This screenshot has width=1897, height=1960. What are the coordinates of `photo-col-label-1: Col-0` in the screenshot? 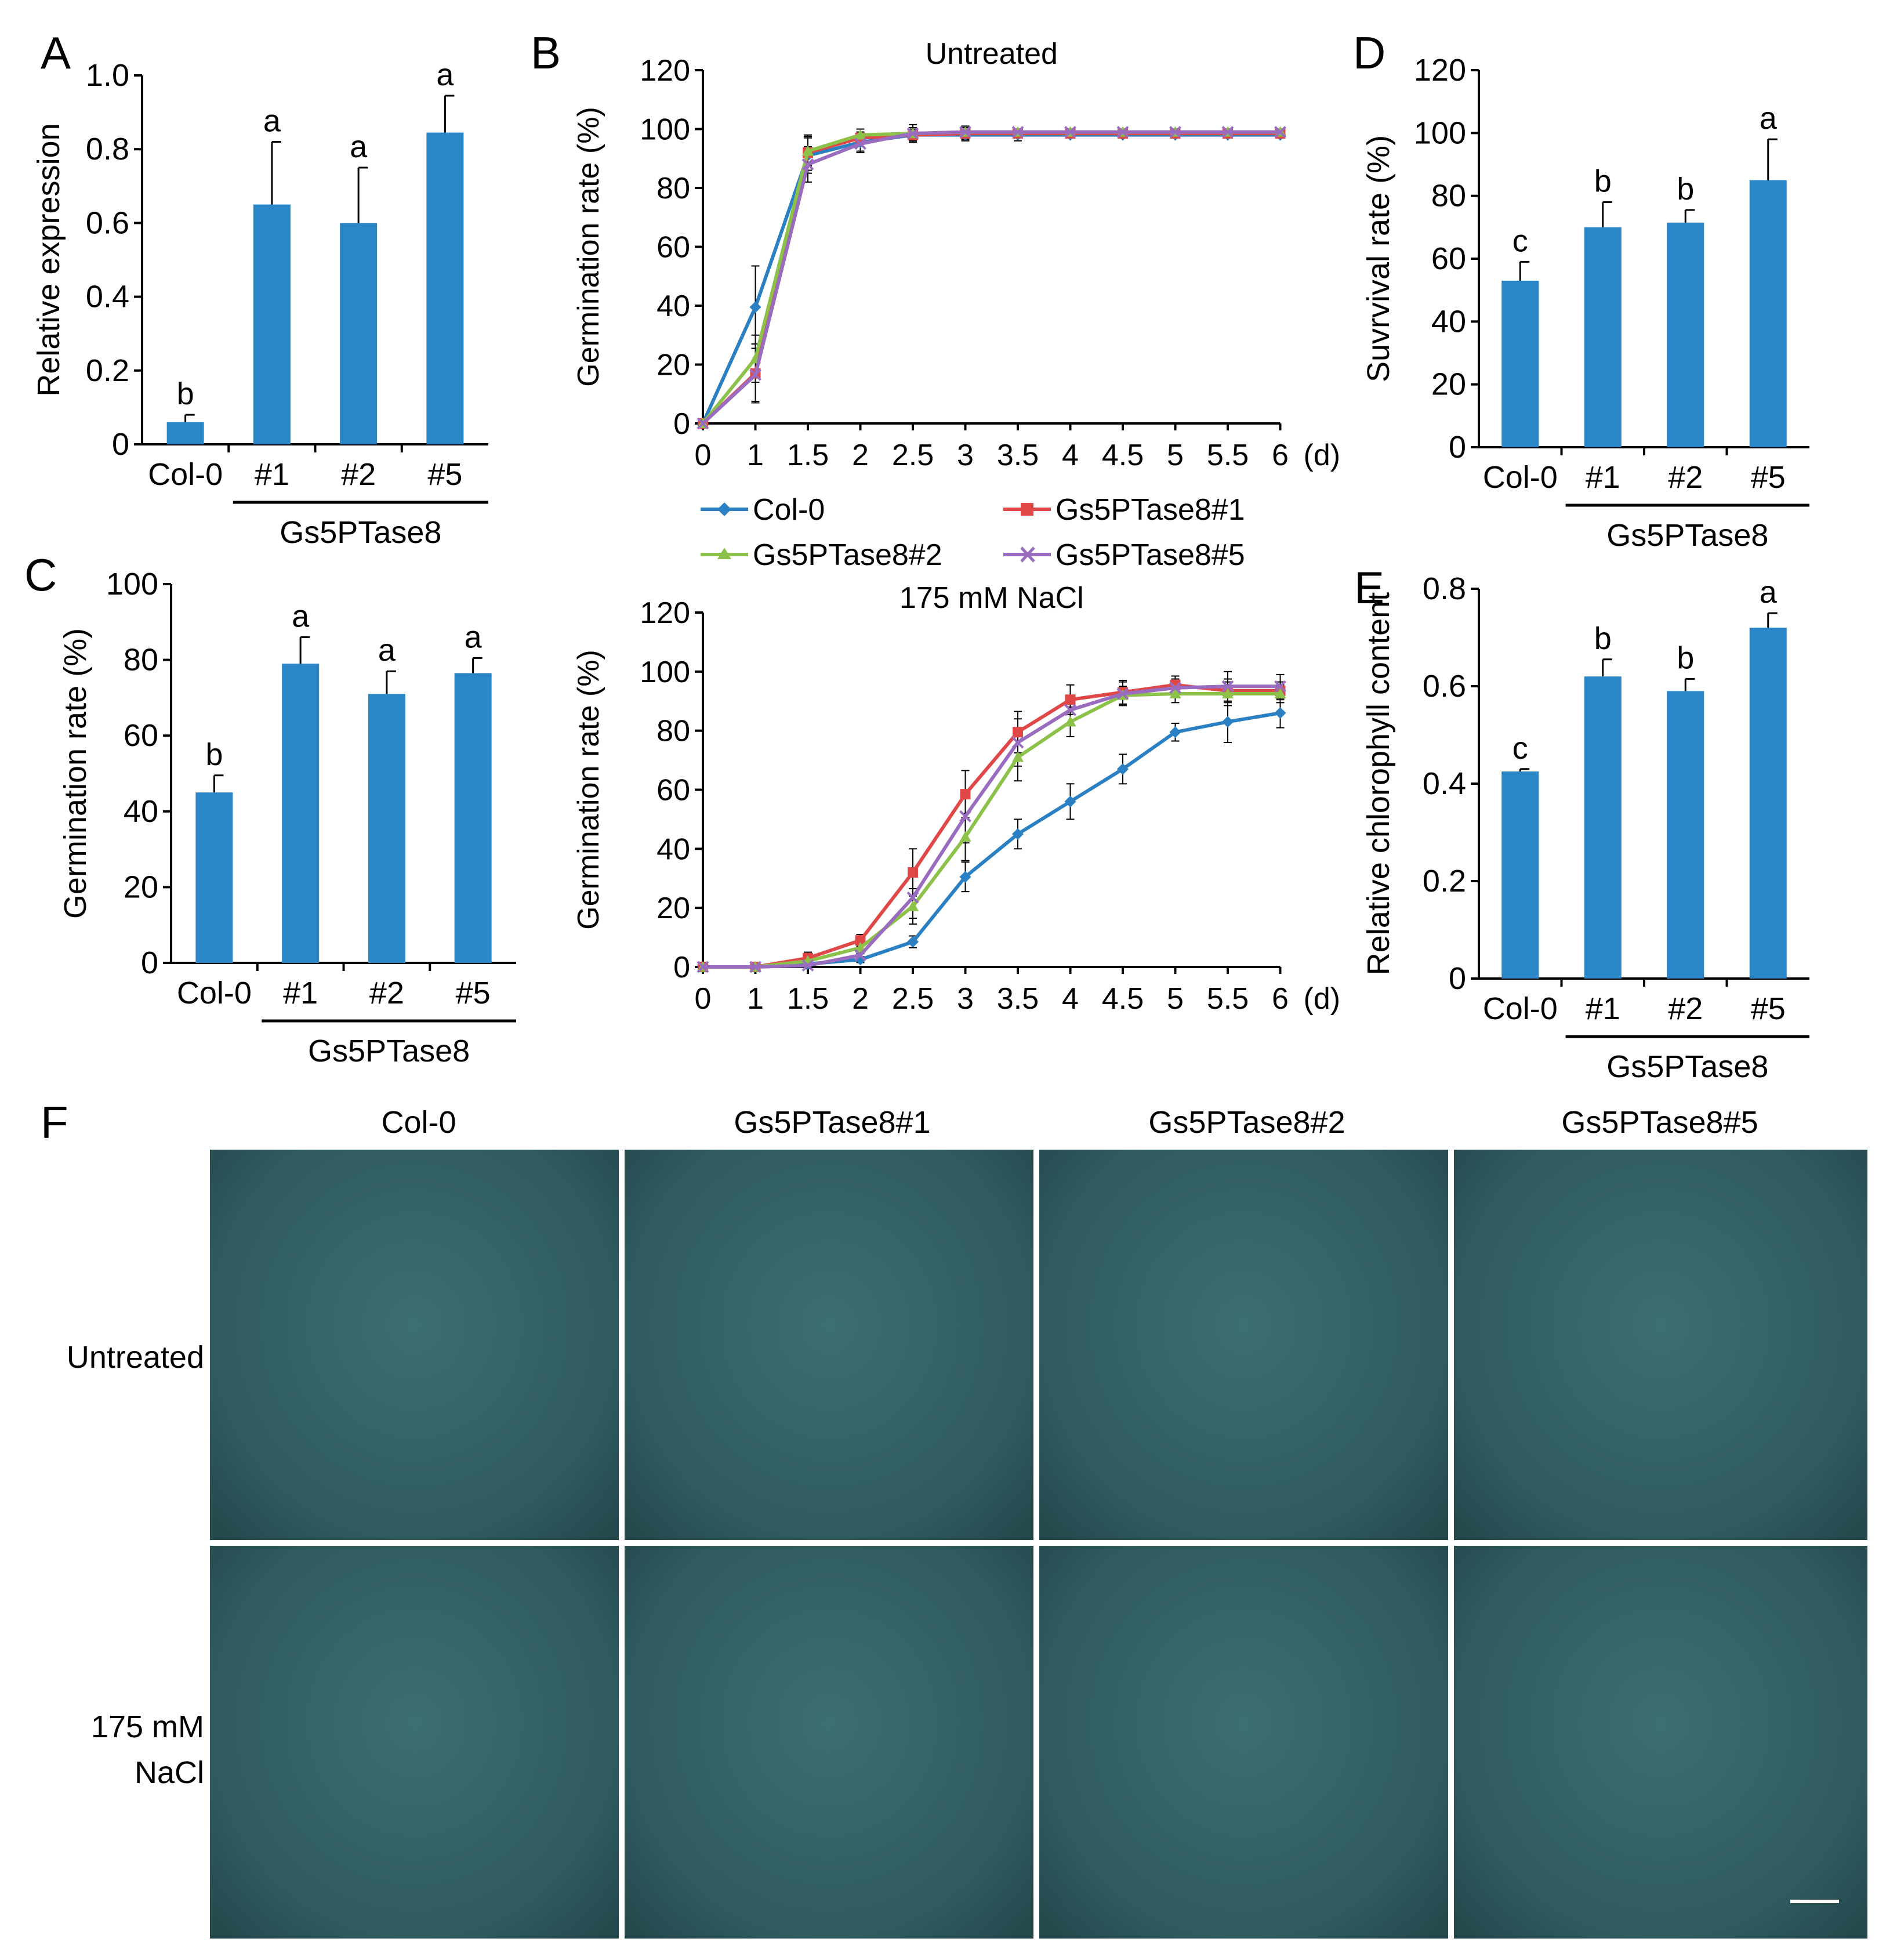 It's located at (419, 1122).